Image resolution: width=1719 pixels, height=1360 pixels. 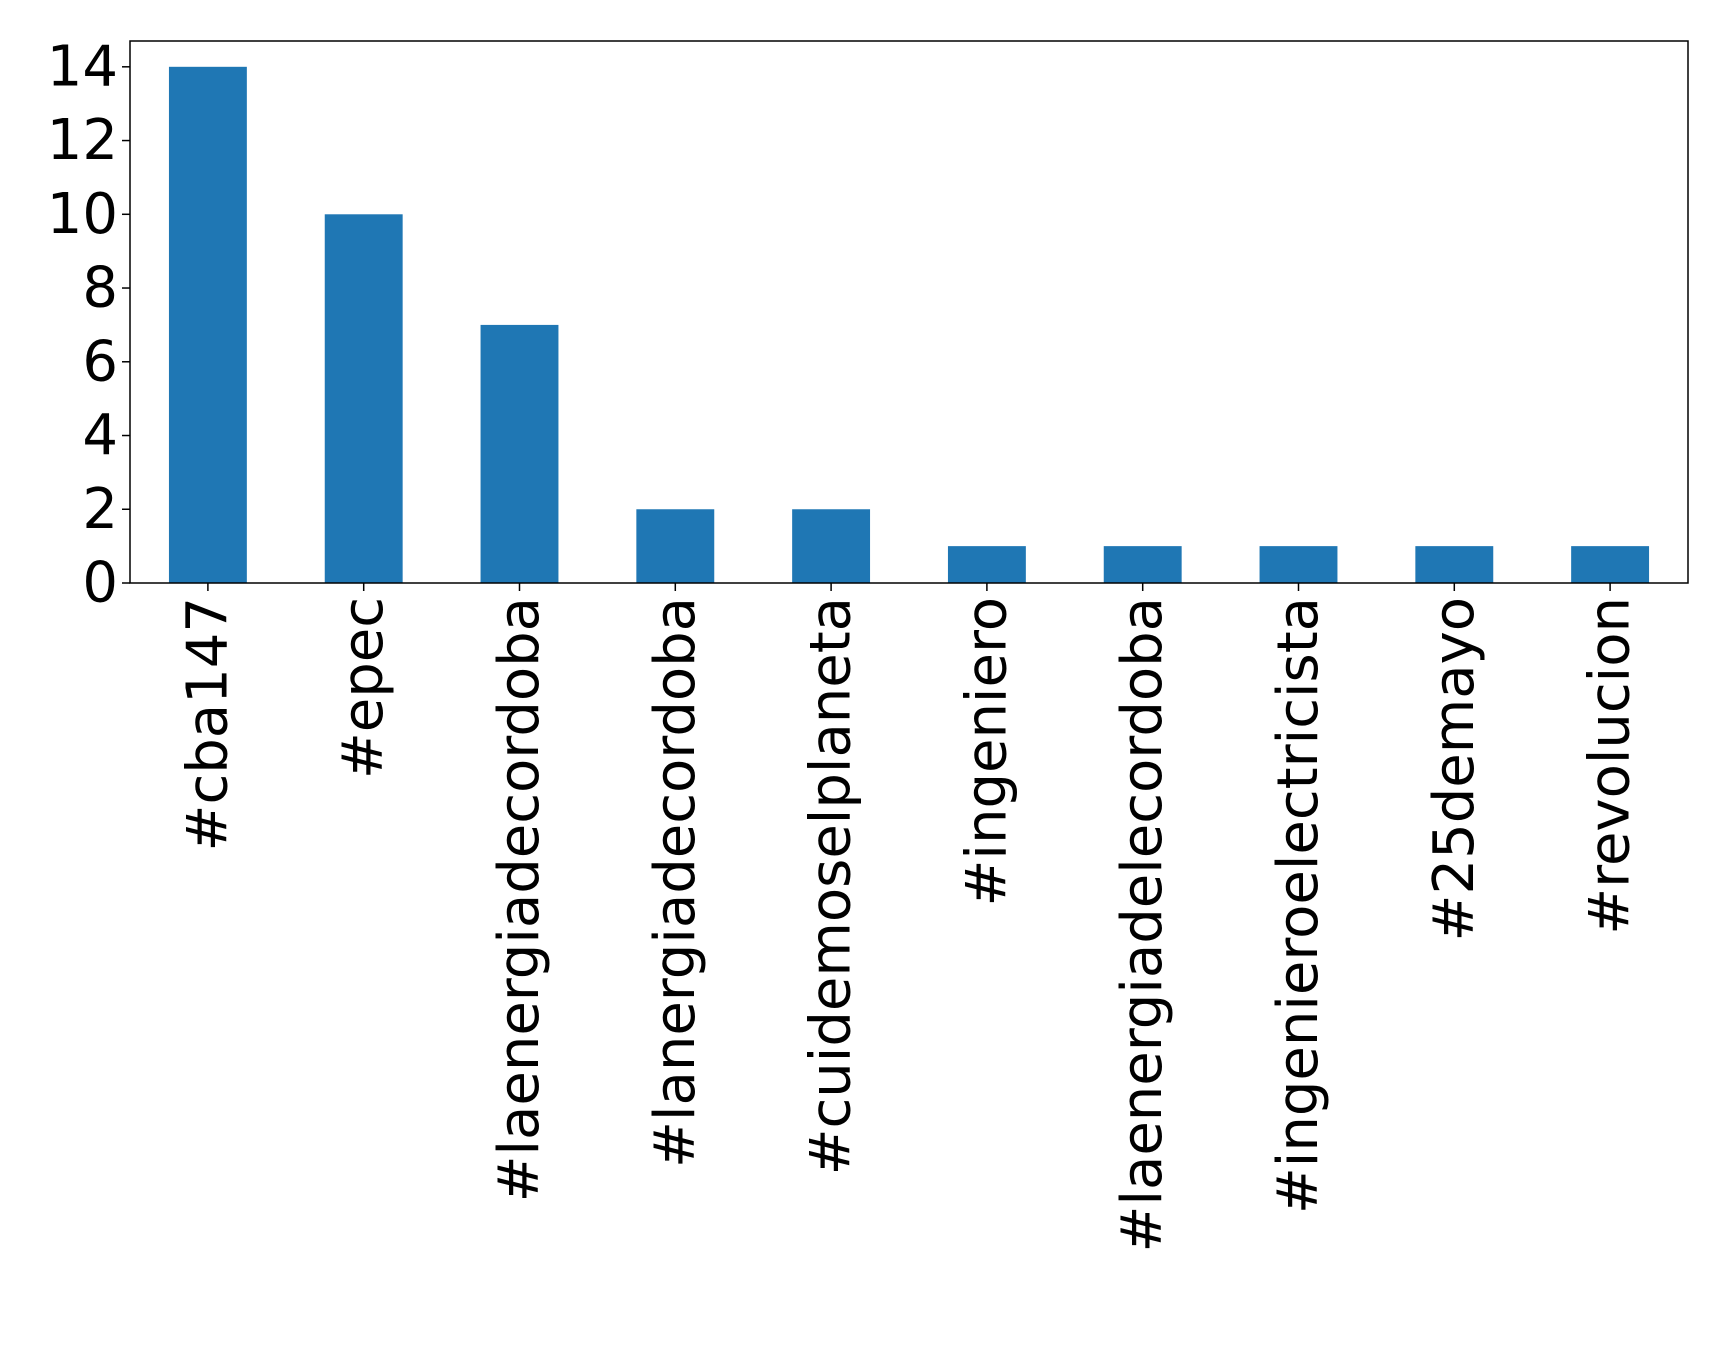 I want to click on y-tick-label-2: 4, so click(x=100, y=435).